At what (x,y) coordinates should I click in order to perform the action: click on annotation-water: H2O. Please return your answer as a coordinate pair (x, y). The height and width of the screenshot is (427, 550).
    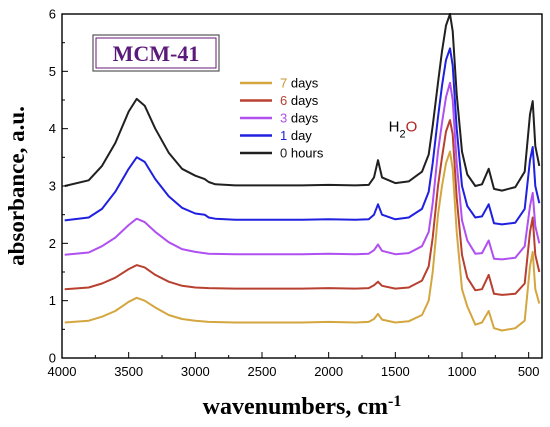
    Looking at the image, I should click on (403, 130).